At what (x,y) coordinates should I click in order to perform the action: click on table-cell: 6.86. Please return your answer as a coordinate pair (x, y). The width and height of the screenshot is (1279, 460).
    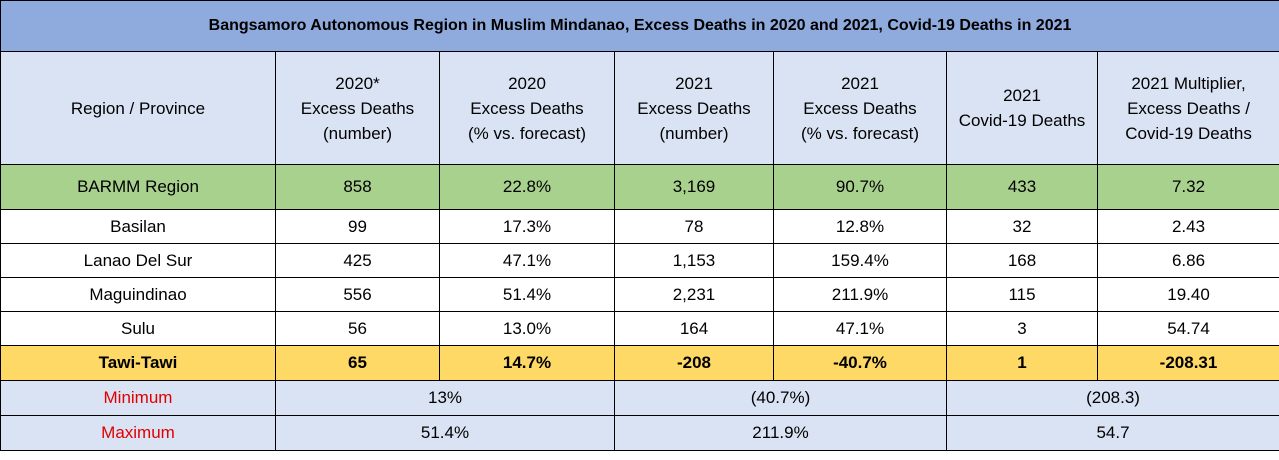
    Looking at the image, I should click on (1187, 260).